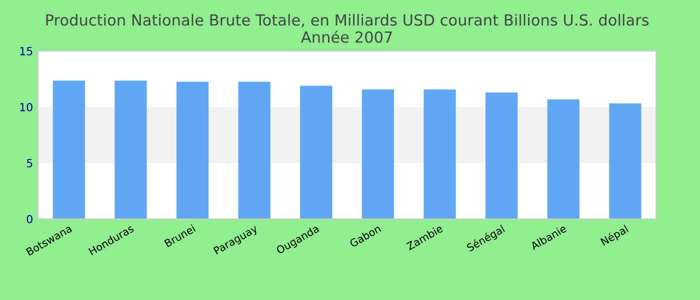 The height and width of the screenshot is (300, 700). What do you see at coordinates (29, 163) in the screenshot?
I see `y-tick-label: 5` at bounding box center [29, 163].